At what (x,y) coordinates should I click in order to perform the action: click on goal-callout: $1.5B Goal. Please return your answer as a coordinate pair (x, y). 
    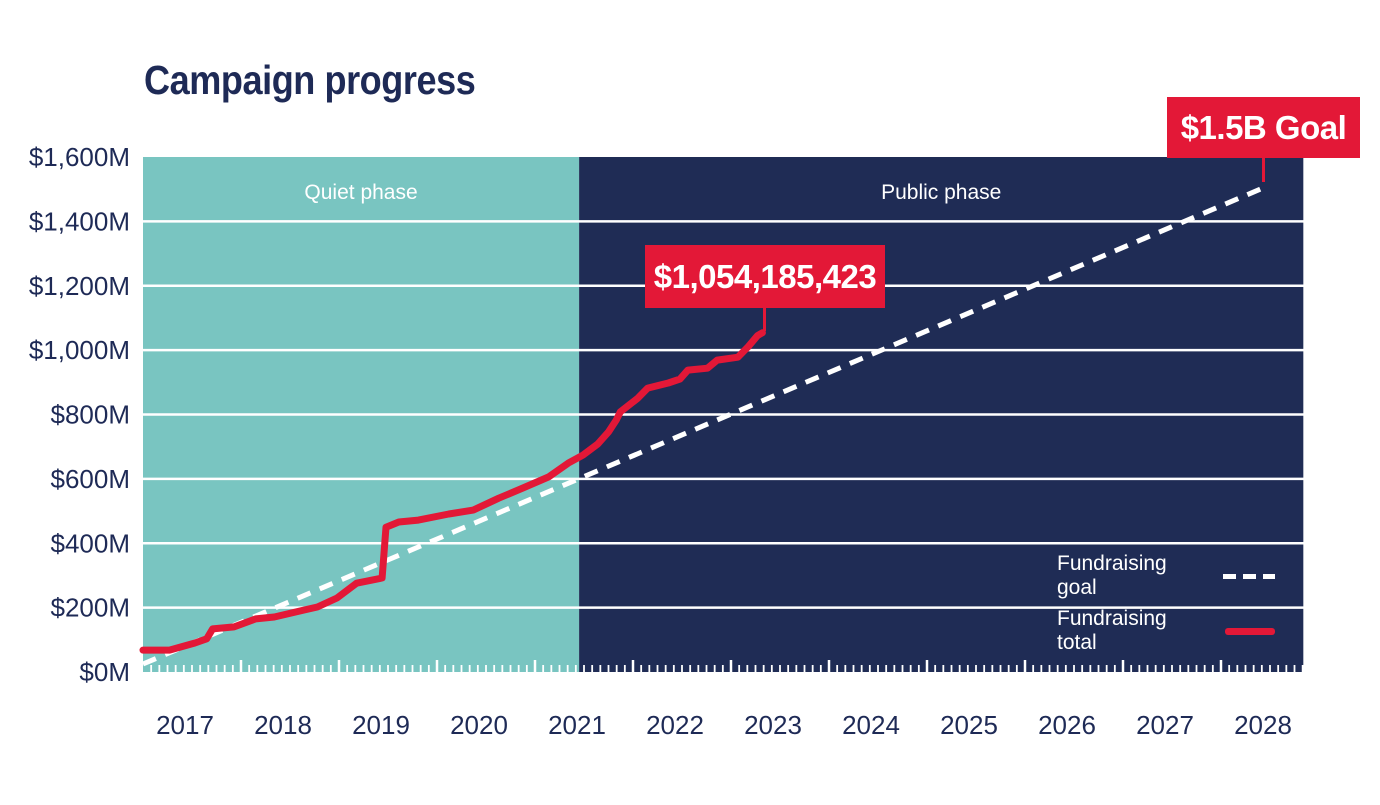
    Looking at the image, I should click on (1263, 139).